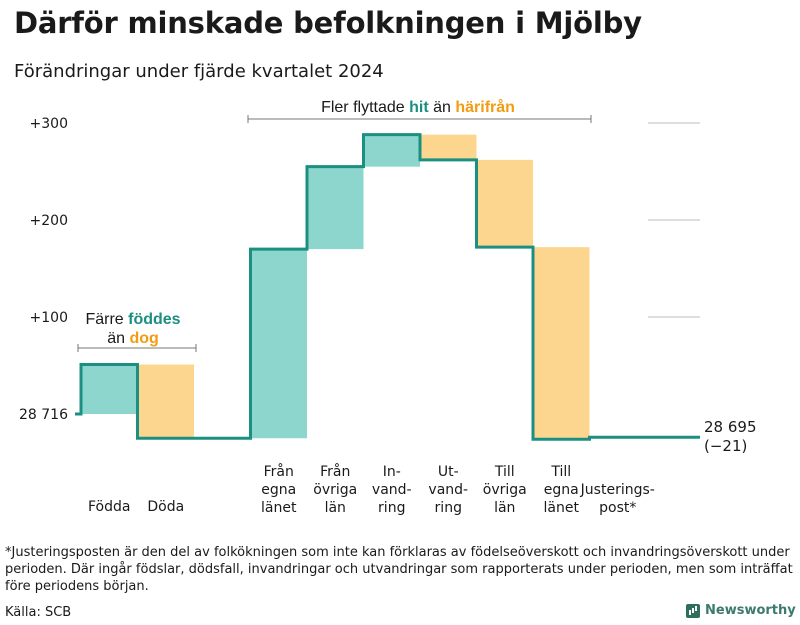  Describe the element at coordinates (38, 612) in the screenshot. I see `source-label: Källa: SCB` at that location.